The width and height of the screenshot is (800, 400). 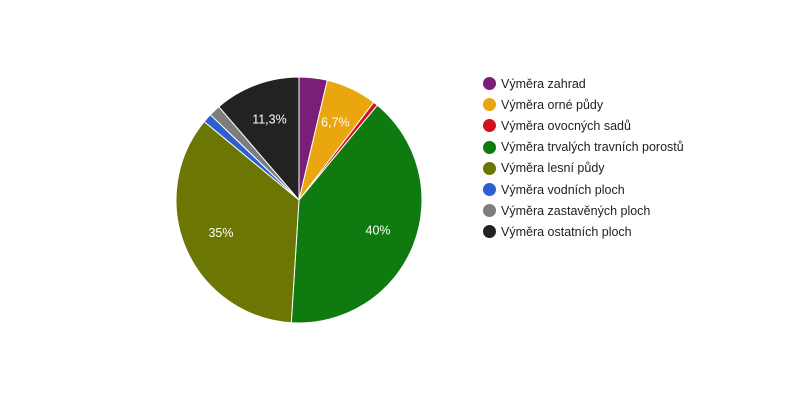 I want to click on legend-item: Výměra ostatních ploch, so click(x=583, y=231).